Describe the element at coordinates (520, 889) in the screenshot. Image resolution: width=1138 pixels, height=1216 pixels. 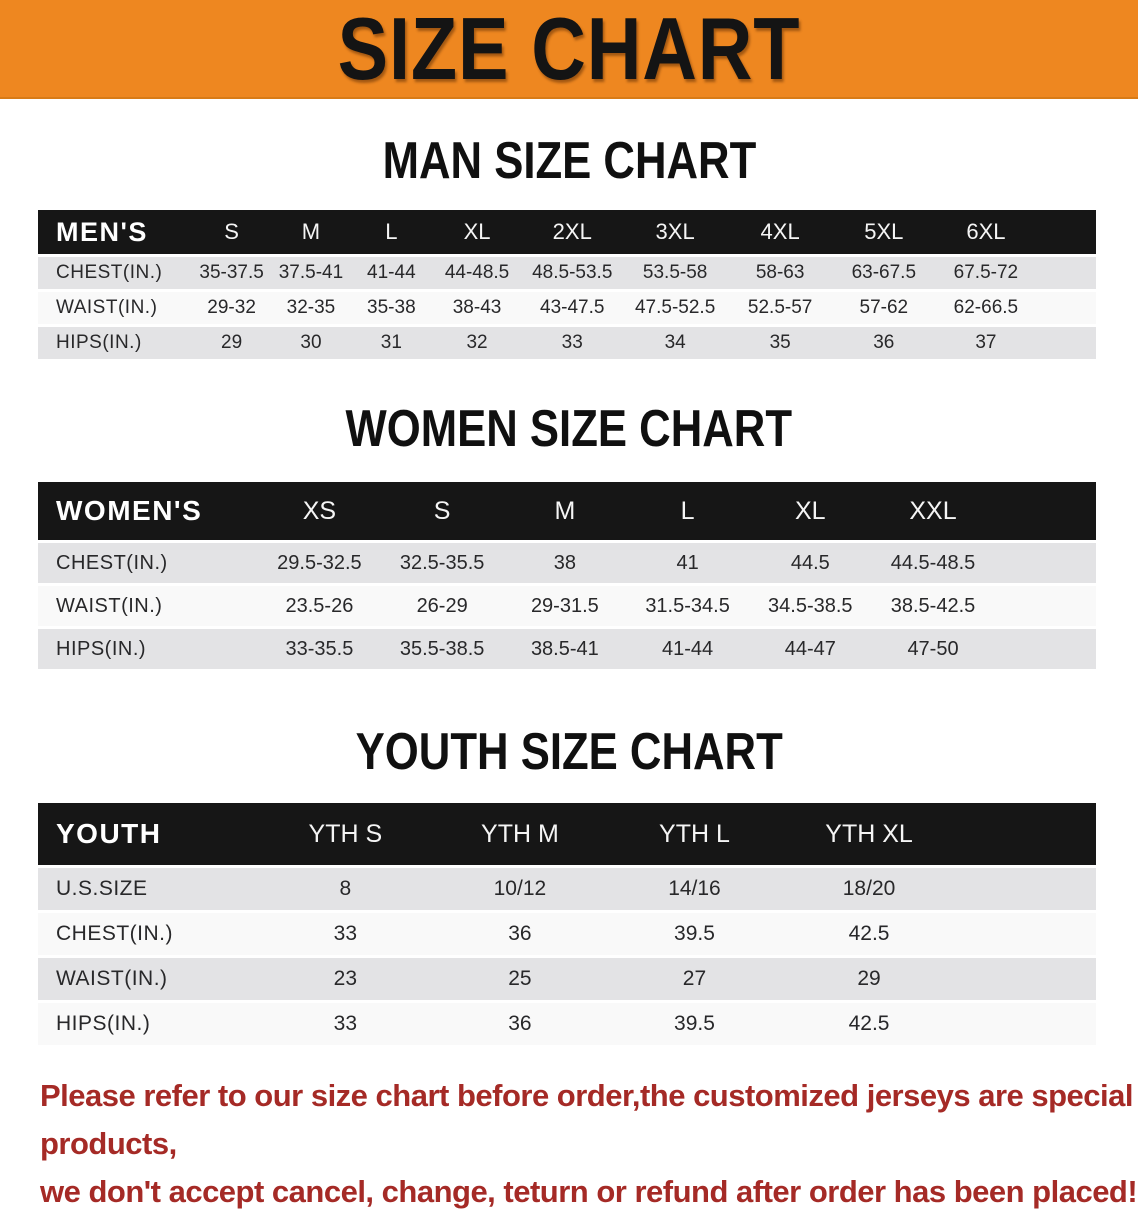
I see `value-cell: 10/12` at that location.